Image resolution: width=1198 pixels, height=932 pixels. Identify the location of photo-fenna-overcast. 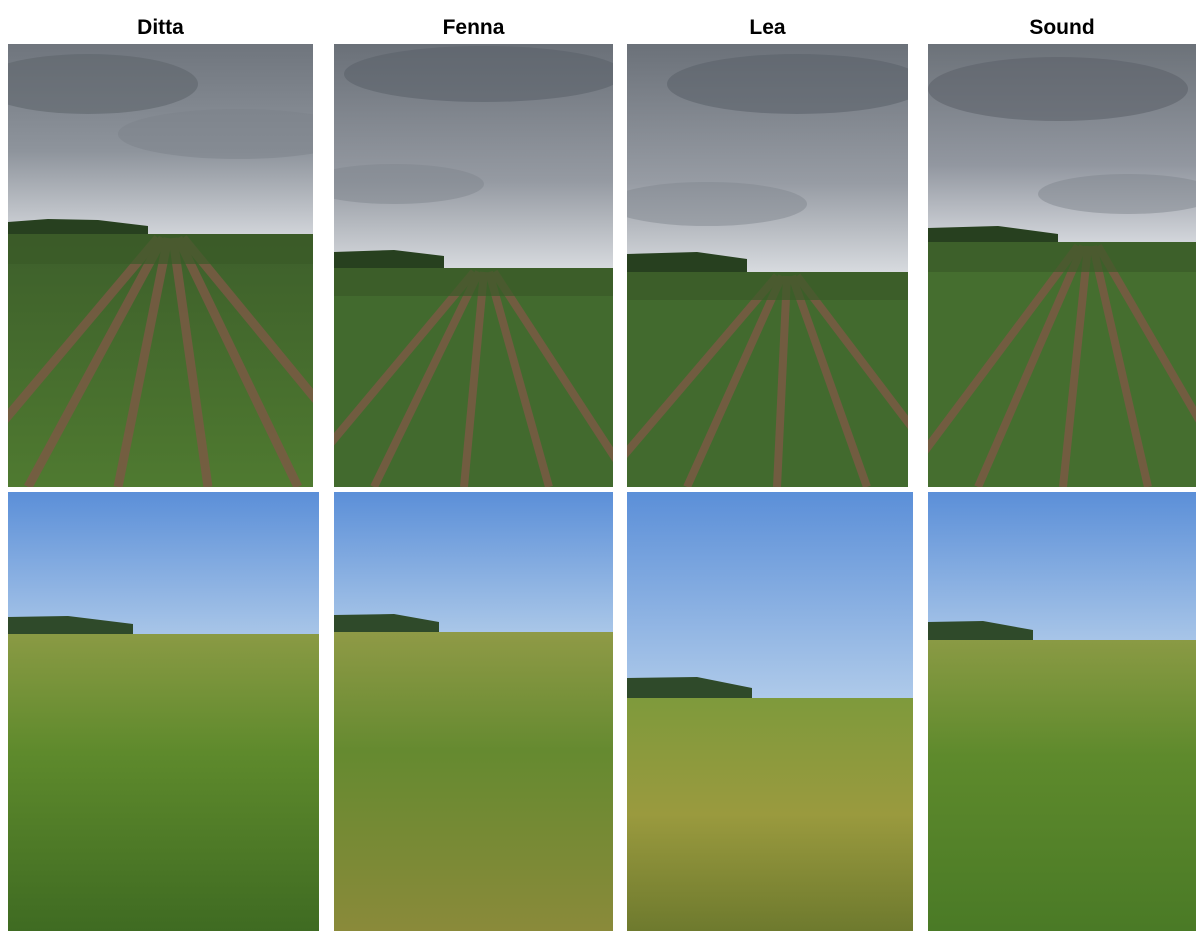
(473, 265).